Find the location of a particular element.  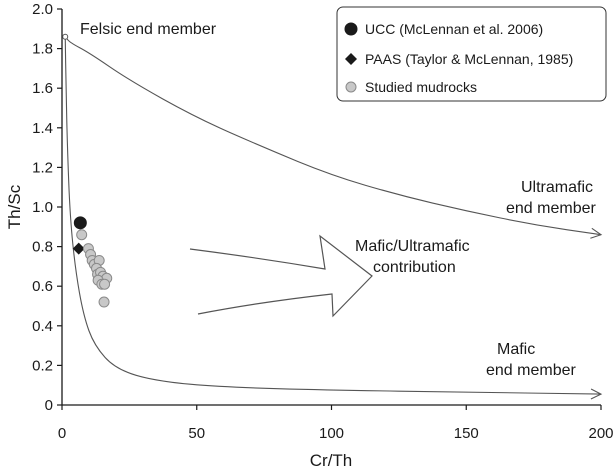

y-tick-label: 0.6 is located at coordinates (42, 286).